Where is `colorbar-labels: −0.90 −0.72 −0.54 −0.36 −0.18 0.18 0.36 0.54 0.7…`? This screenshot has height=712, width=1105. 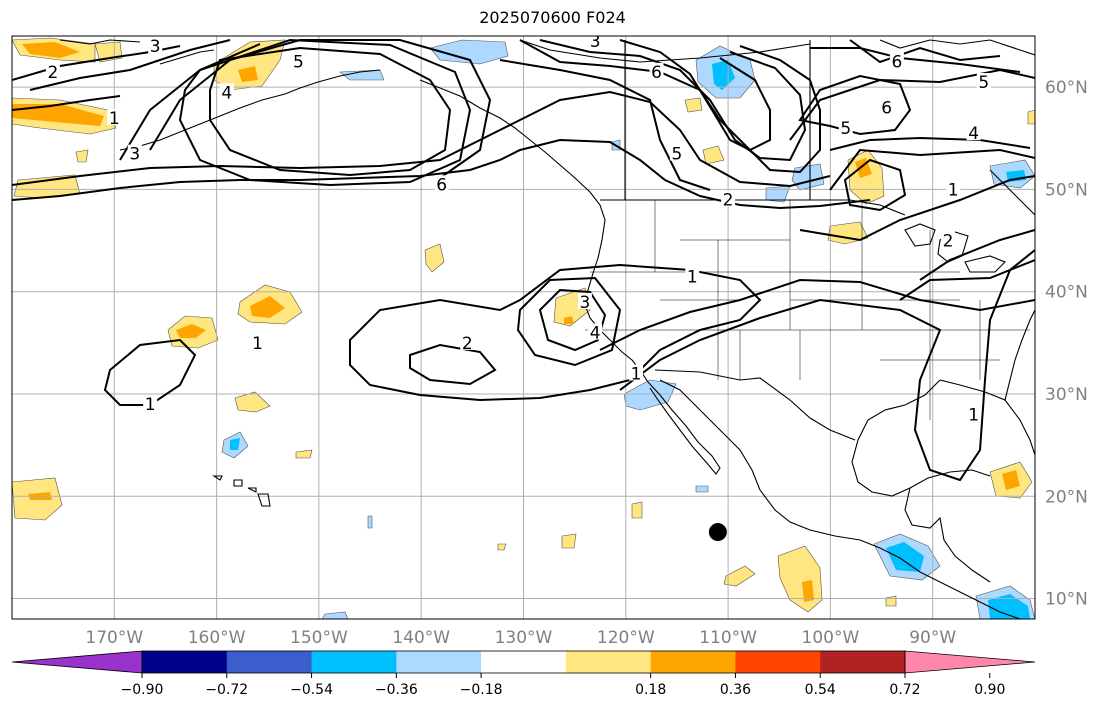
colorbar-labels: −0.90 −0.72 −0.54 −0.36 −0.18 0.18 0.36 0.54 0.7… is located at coordinates (563, 685).